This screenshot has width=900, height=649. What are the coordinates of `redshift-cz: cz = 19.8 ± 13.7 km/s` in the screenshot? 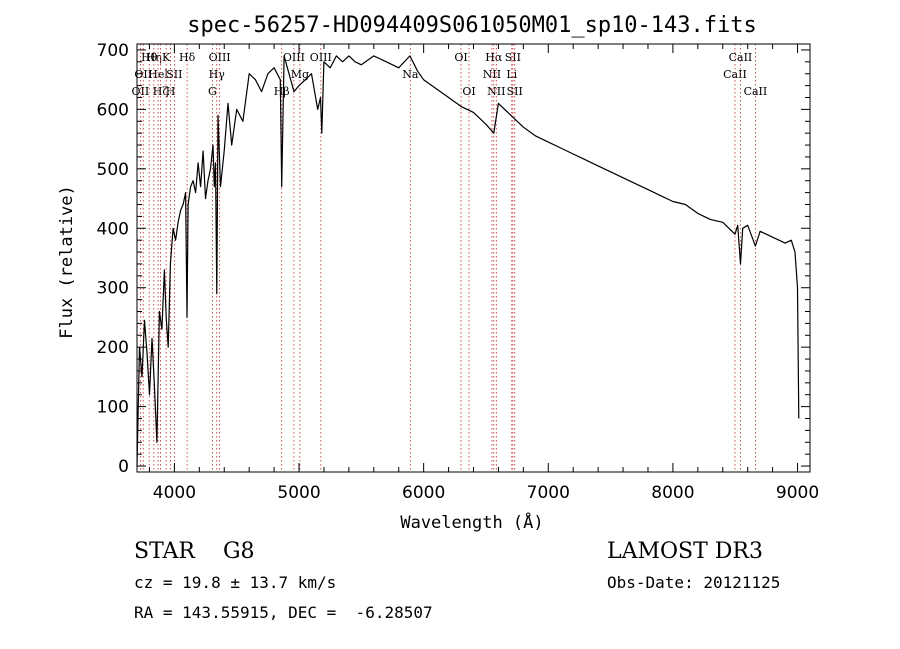 It's located at (235, 582).